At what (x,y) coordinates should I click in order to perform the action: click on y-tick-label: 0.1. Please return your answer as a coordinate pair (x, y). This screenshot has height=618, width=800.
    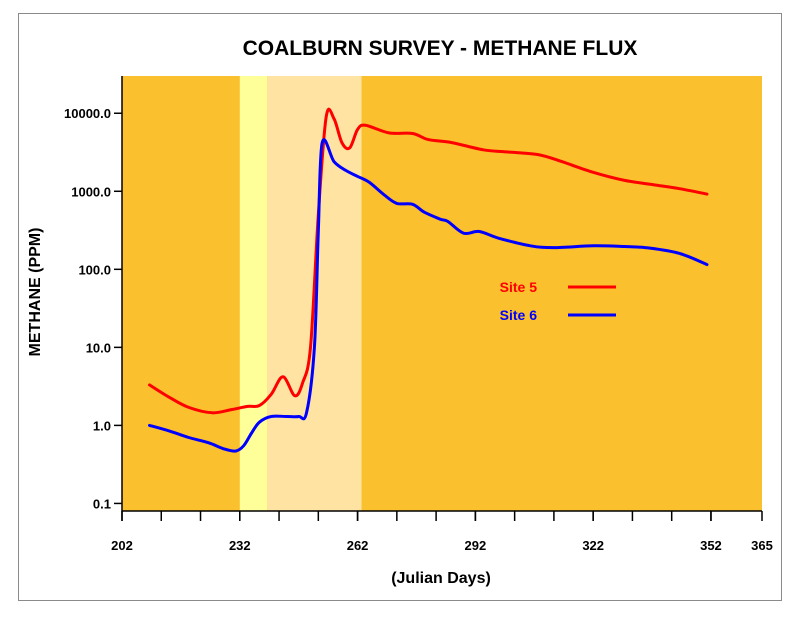
    Looking at the image, I should click on (102, 503).